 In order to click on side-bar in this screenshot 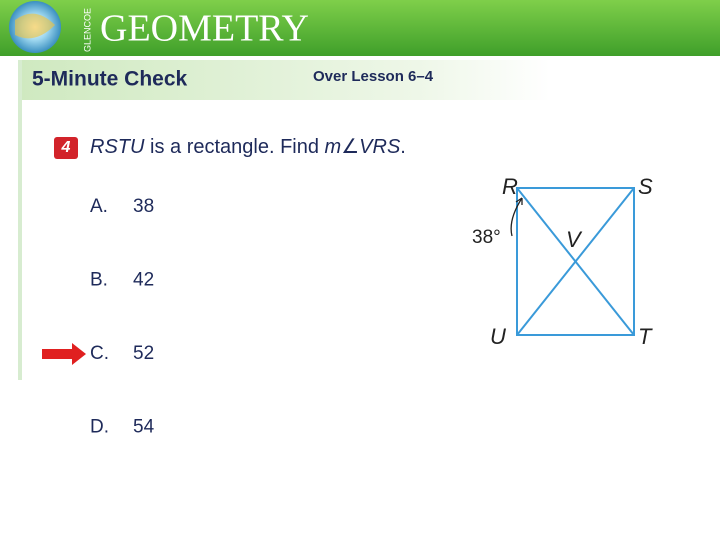, I will do `click(20, 220)`.